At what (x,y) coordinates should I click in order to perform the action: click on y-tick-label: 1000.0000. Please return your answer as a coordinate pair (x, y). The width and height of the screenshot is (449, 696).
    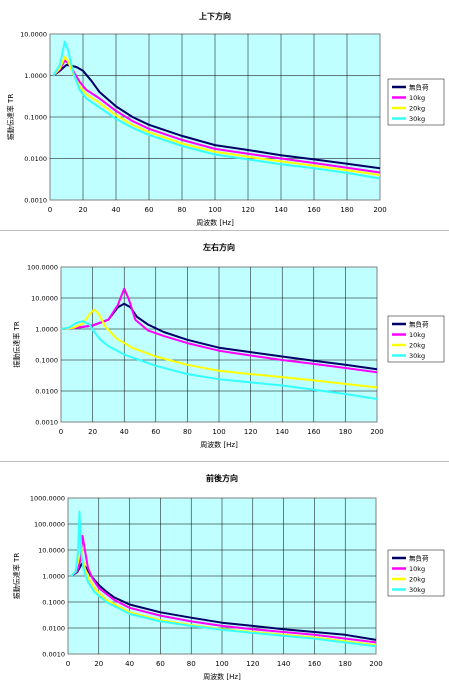
    Looking at the image, I should click on (47, 499).